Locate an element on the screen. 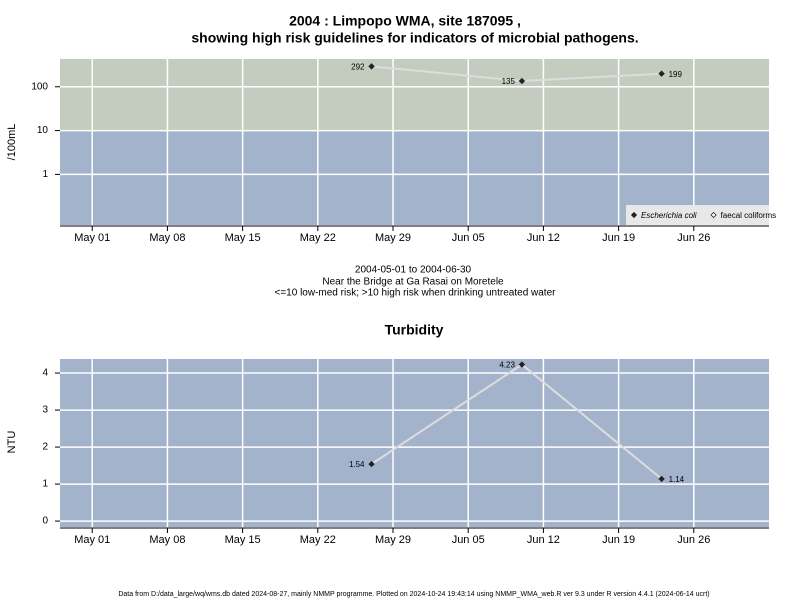 The width and height of the screenshot is (800, 600). y-tick-label: 4 is located at coordinates (45, 373).